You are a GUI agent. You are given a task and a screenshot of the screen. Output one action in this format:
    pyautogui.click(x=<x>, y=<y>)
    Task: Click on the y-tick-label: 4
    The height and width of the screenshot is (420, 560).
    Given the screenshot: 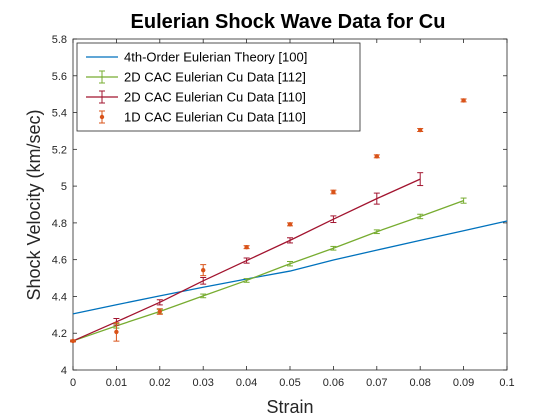 What is the action you would take?
    pyautogui.click(x=64, y=371)
    